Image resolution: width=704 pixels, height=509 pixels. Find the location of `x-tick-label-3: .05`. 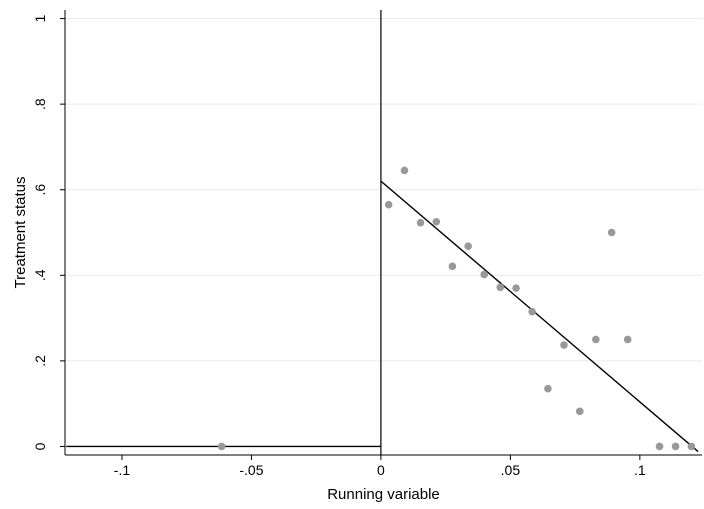

x-tick-label-3: .05 is located at coordinates (511, 470).